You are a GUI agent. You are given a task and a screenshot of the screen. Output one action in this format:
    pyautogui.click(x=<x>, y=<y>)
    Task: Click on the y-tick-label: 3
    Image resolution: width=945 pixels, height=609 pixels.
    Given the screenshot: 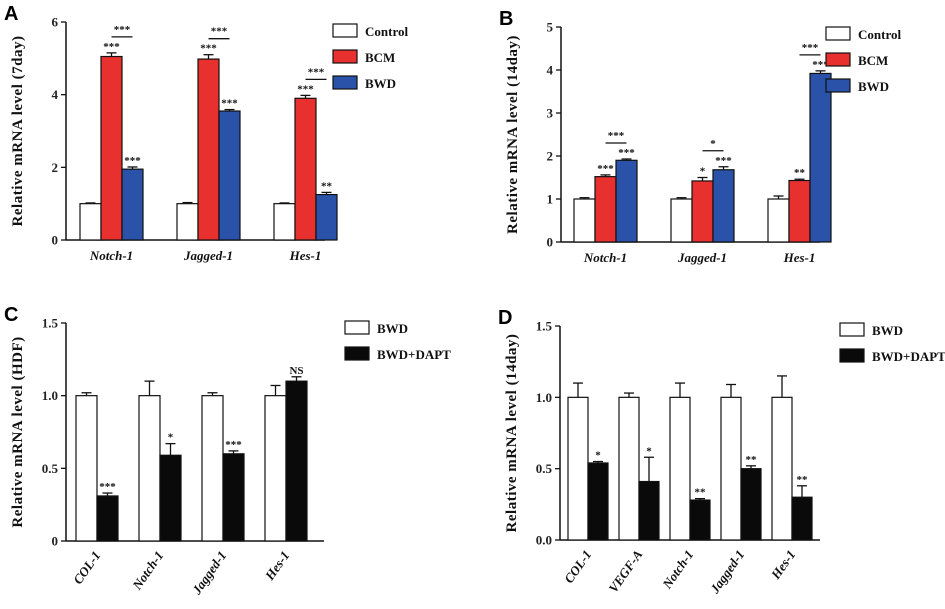 What is the action you would take?
    pyautogui.click(x=550, y=113)
    